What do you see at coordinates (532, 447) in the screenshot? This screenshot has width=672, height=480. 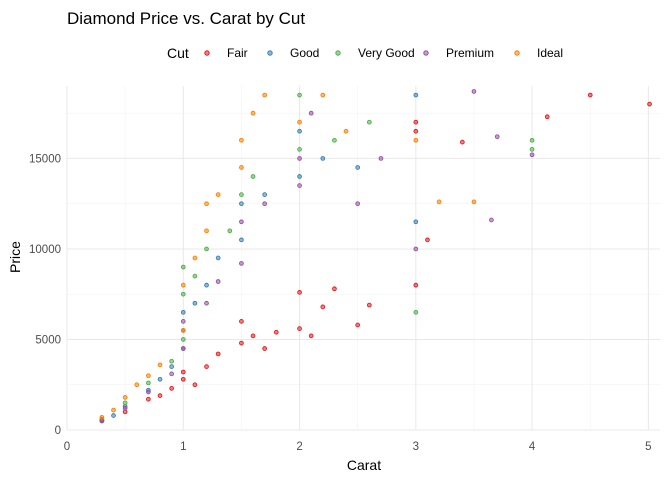 I see `x-tick-label: 4` at bounding box center [532, 447].